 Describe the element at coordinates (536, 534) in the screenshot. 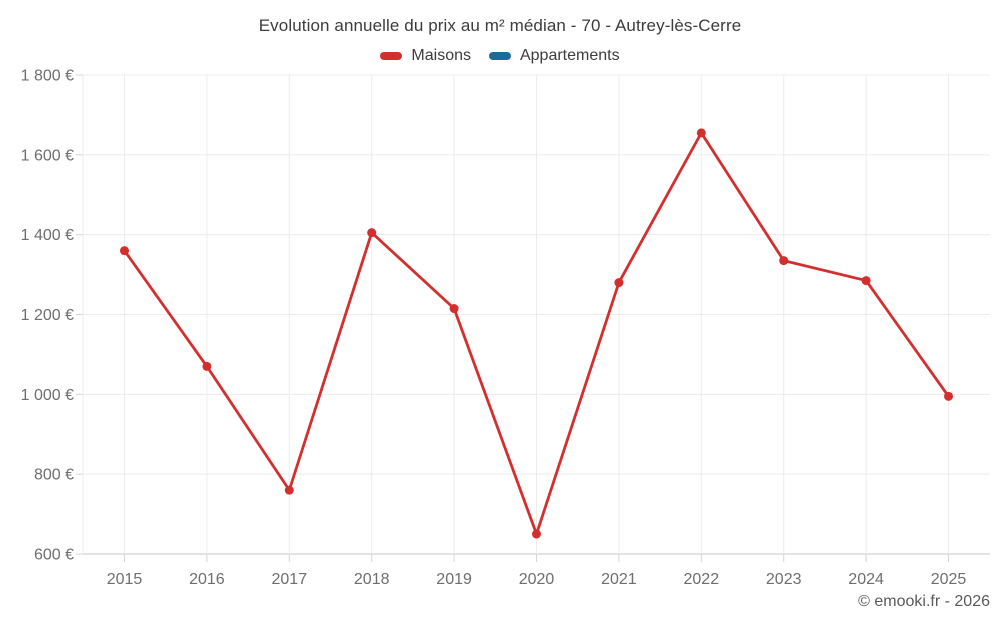

I see `data-point-maisons-2020` at that location.